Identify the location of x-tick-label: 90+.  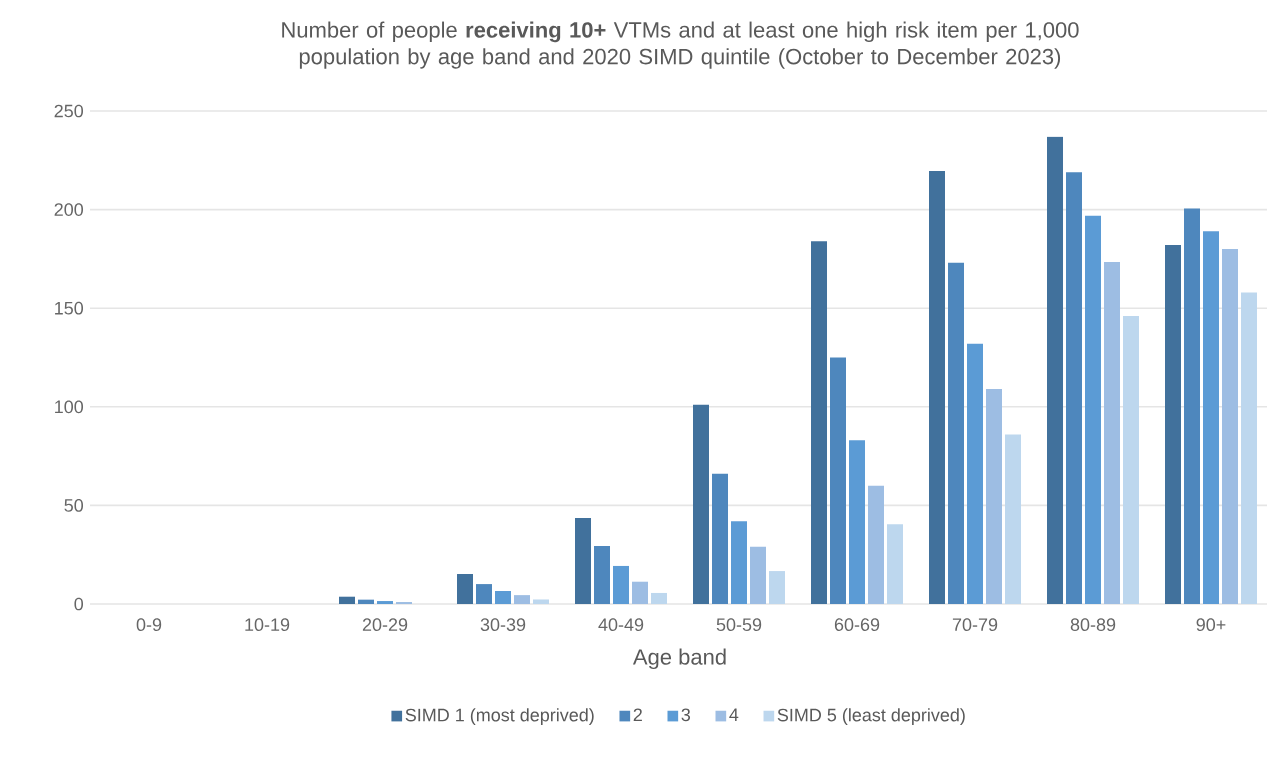
(1211, 624).